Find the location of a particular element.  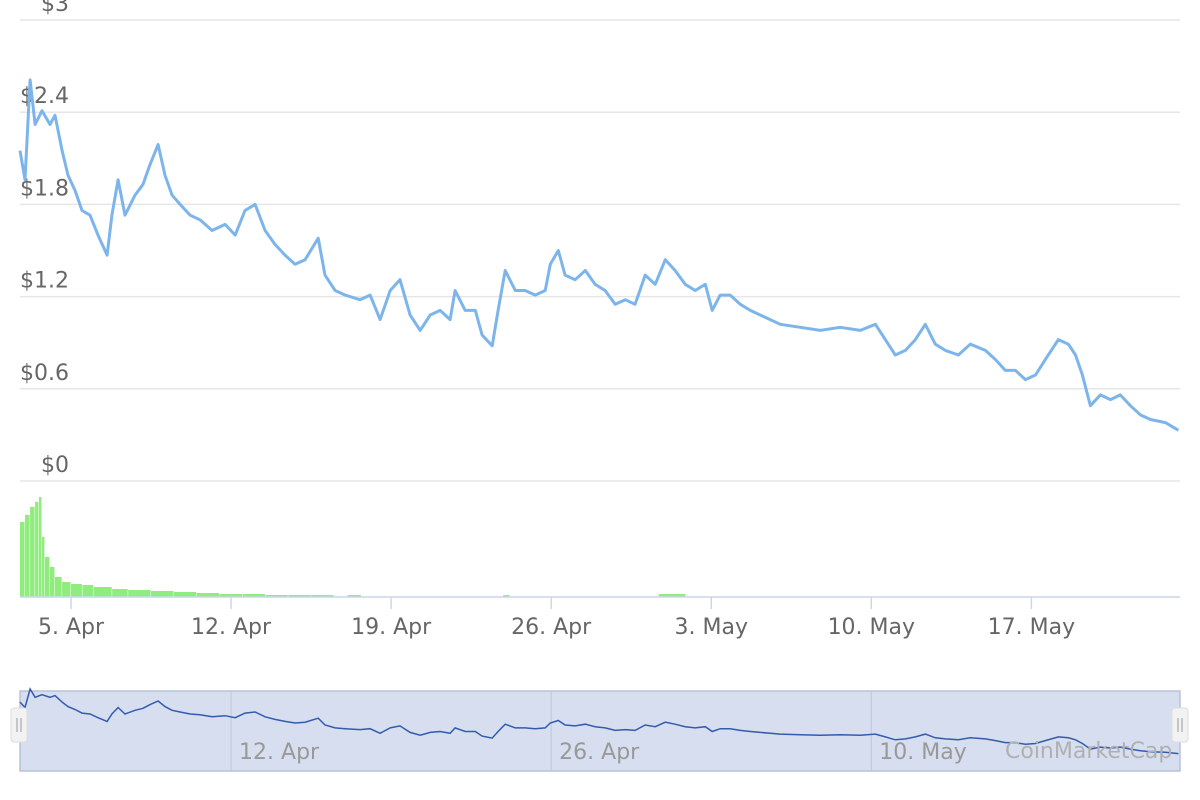

y-tick-label: $1.8 is located at coordinates (44, 188).